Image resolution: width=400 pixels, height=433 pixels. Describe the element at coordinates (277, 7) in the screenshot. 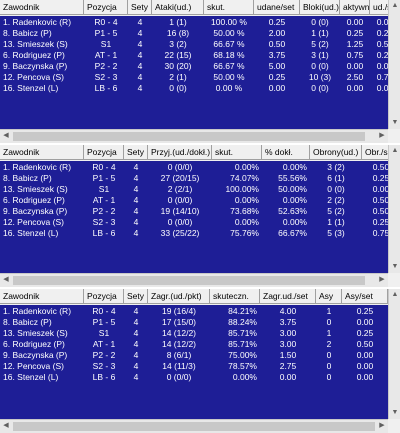

I see `column-header: udane/set` at that location.